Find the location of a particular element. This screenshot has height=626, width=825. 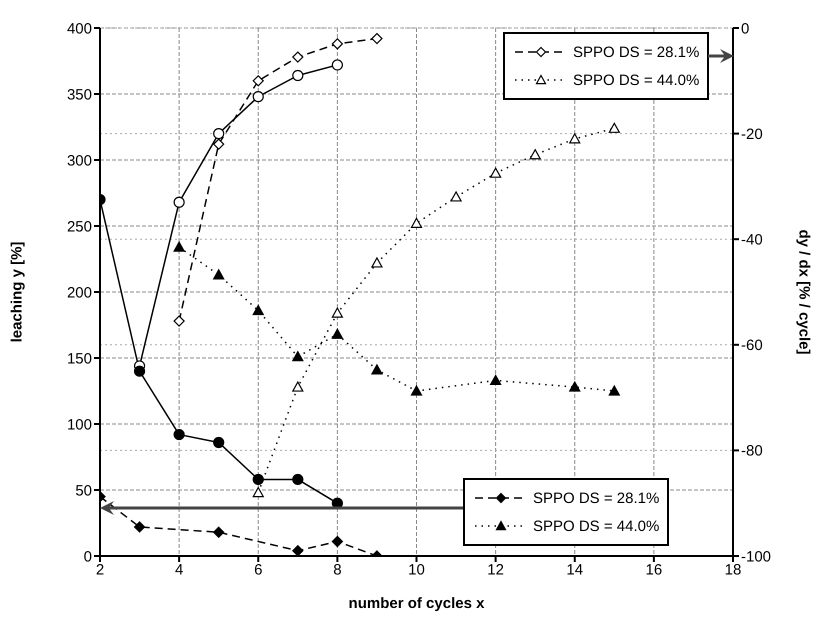

x-tick-label: 8 is located at coordinates (337, 570).